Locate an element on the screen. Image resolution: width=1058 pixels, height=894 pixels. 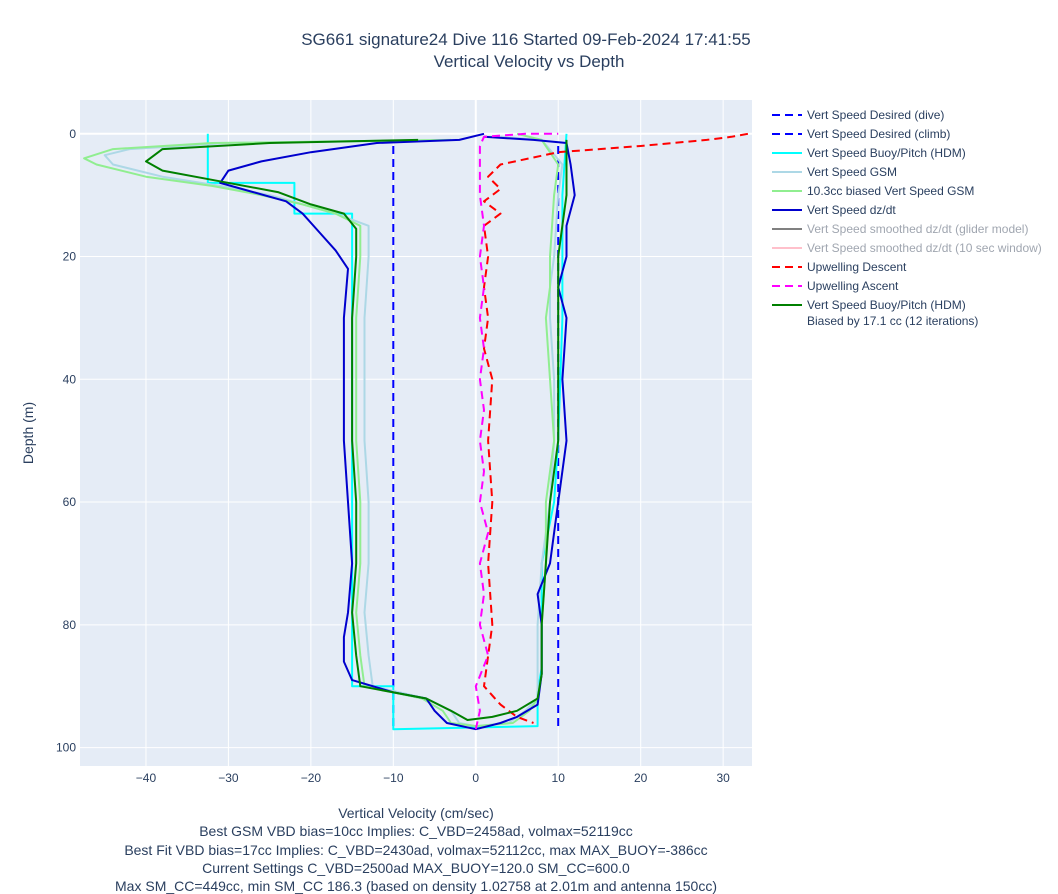
chart-subtitle: Vertical Velocity vs Depth is located at coordinates (529, 61).